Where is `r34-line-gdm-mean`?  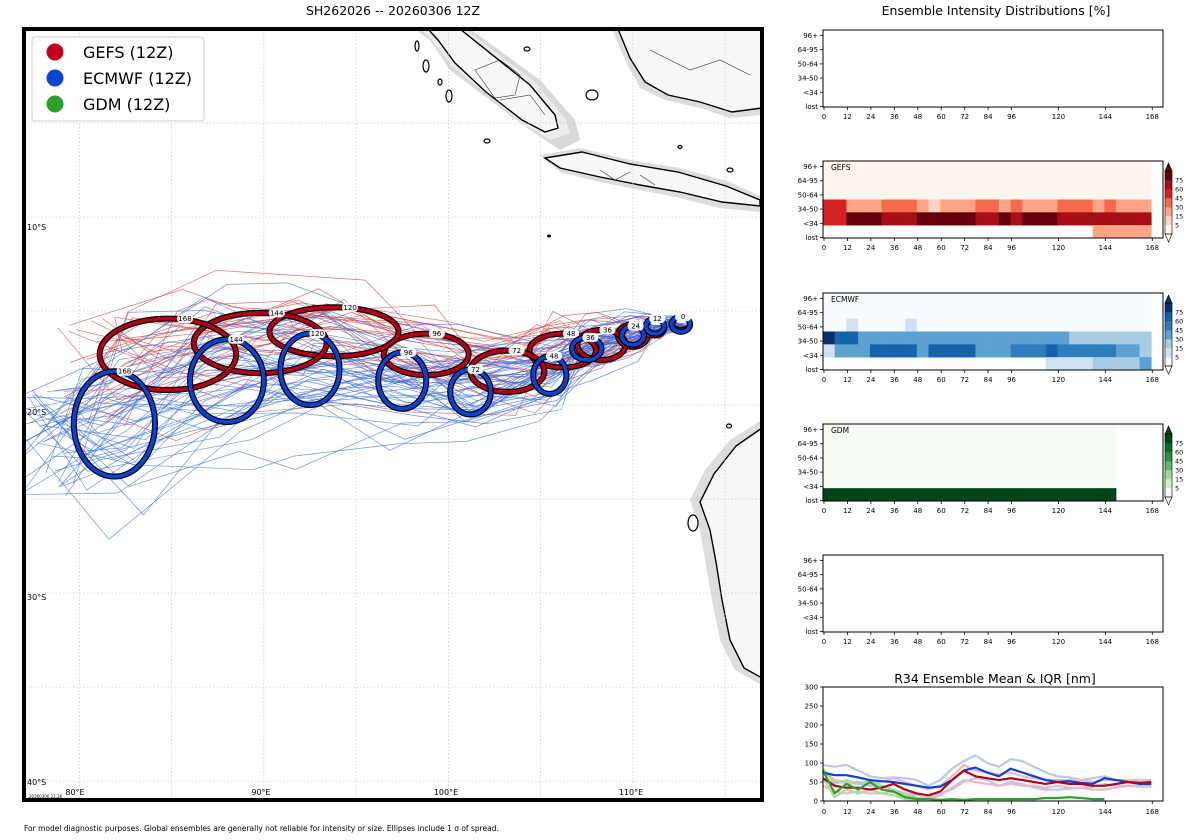 r34-line-gdm-mean is located at coordinates (963, 785).